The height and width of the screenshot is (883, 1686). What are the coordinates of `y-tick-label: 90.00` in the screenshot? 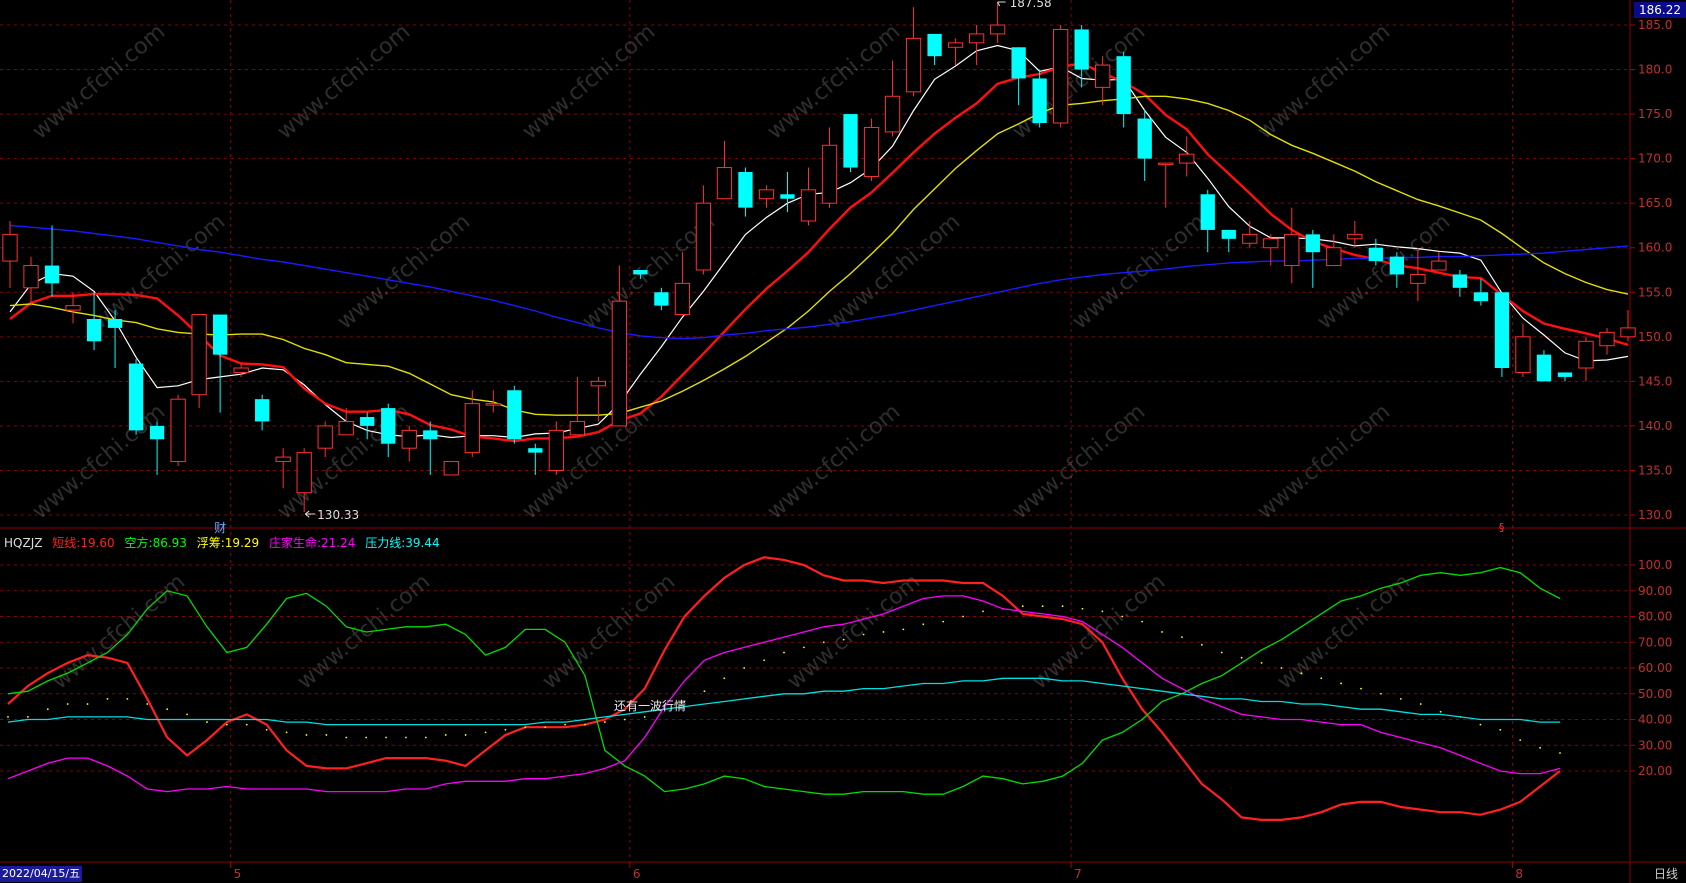 It's located at (1655, 591).